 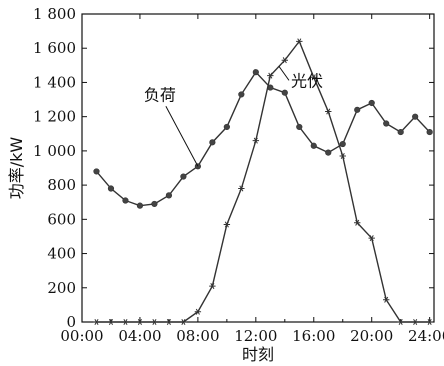 I want to click on x-tick-label: 24:00, so click(x=426, y=336).